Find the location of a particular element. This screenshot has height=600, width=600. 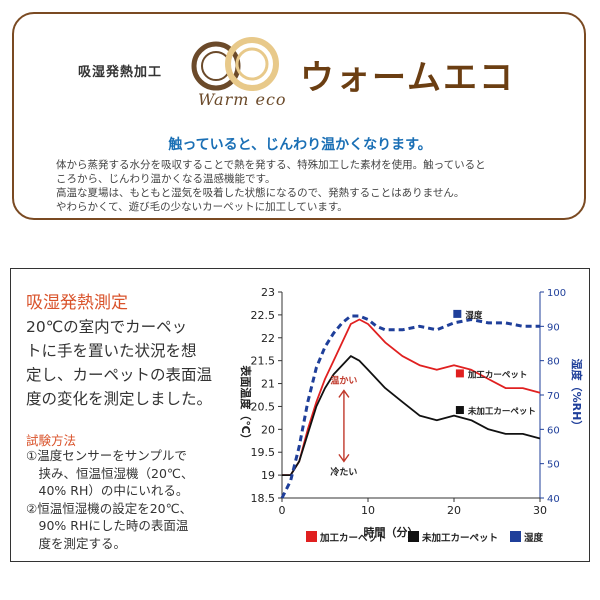

series-inline-label: 未加工カーペット is located at coordinates (501, 411).